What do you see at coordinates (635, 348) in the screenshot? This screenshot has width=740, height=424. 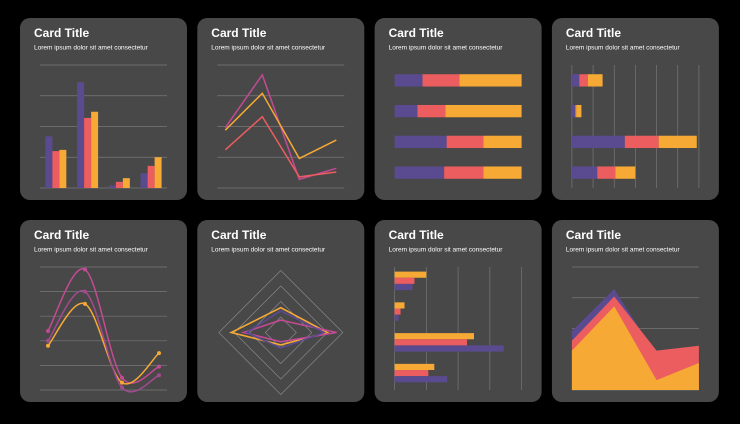 I see `area` at bounding box center [635, 348].